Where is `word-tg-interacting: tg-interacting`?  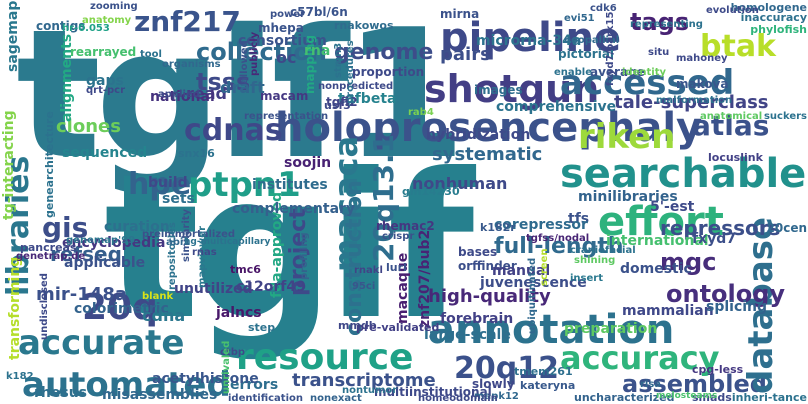 word-tg-interacting: tg-interacting is located at coordinates (9, 165).